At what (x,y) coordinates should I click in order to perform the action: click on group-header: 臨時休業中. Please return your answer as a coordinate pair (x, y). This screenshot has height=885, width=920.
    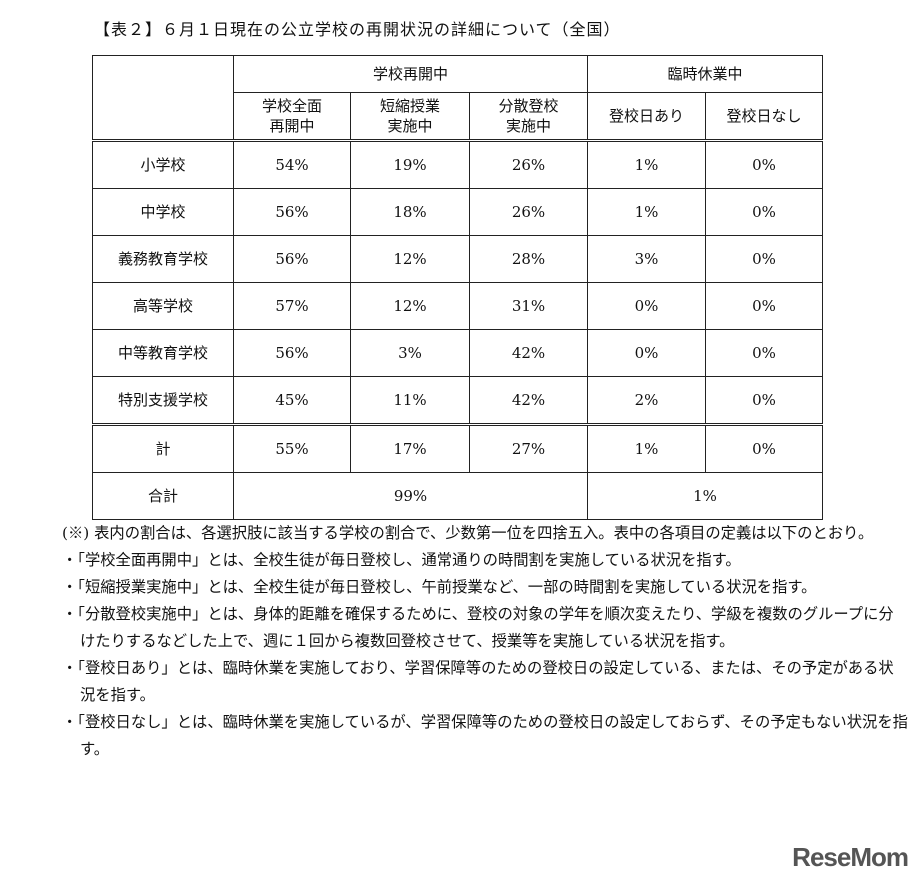
    Looking at the image, I should click on (705, 74).